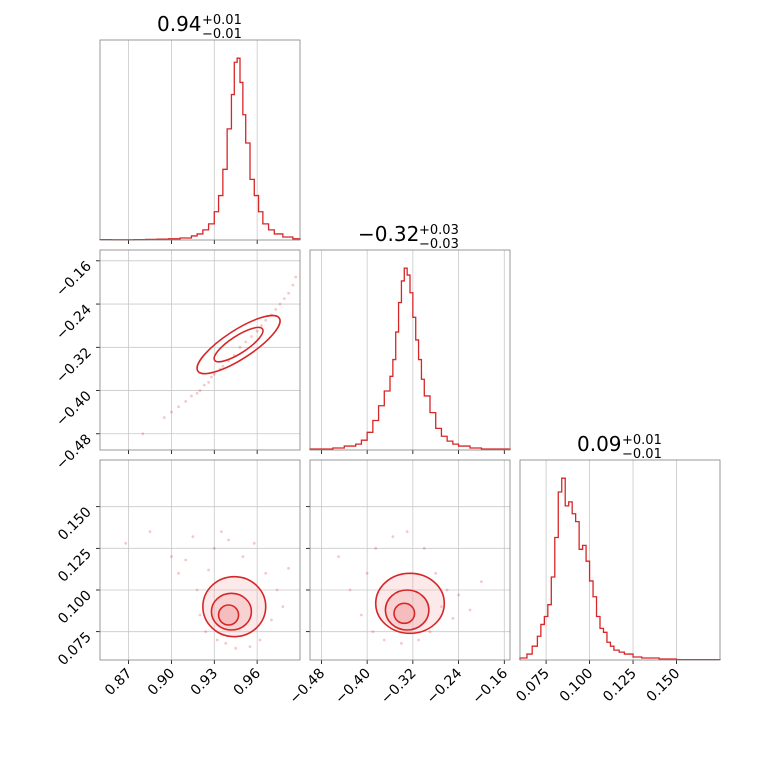 The image size is (760, 760). What do you see at coordinates (74, 409) in the screenshot?
I see `y-tick-label-param1: −0.40` at bounding box center [74, 409].